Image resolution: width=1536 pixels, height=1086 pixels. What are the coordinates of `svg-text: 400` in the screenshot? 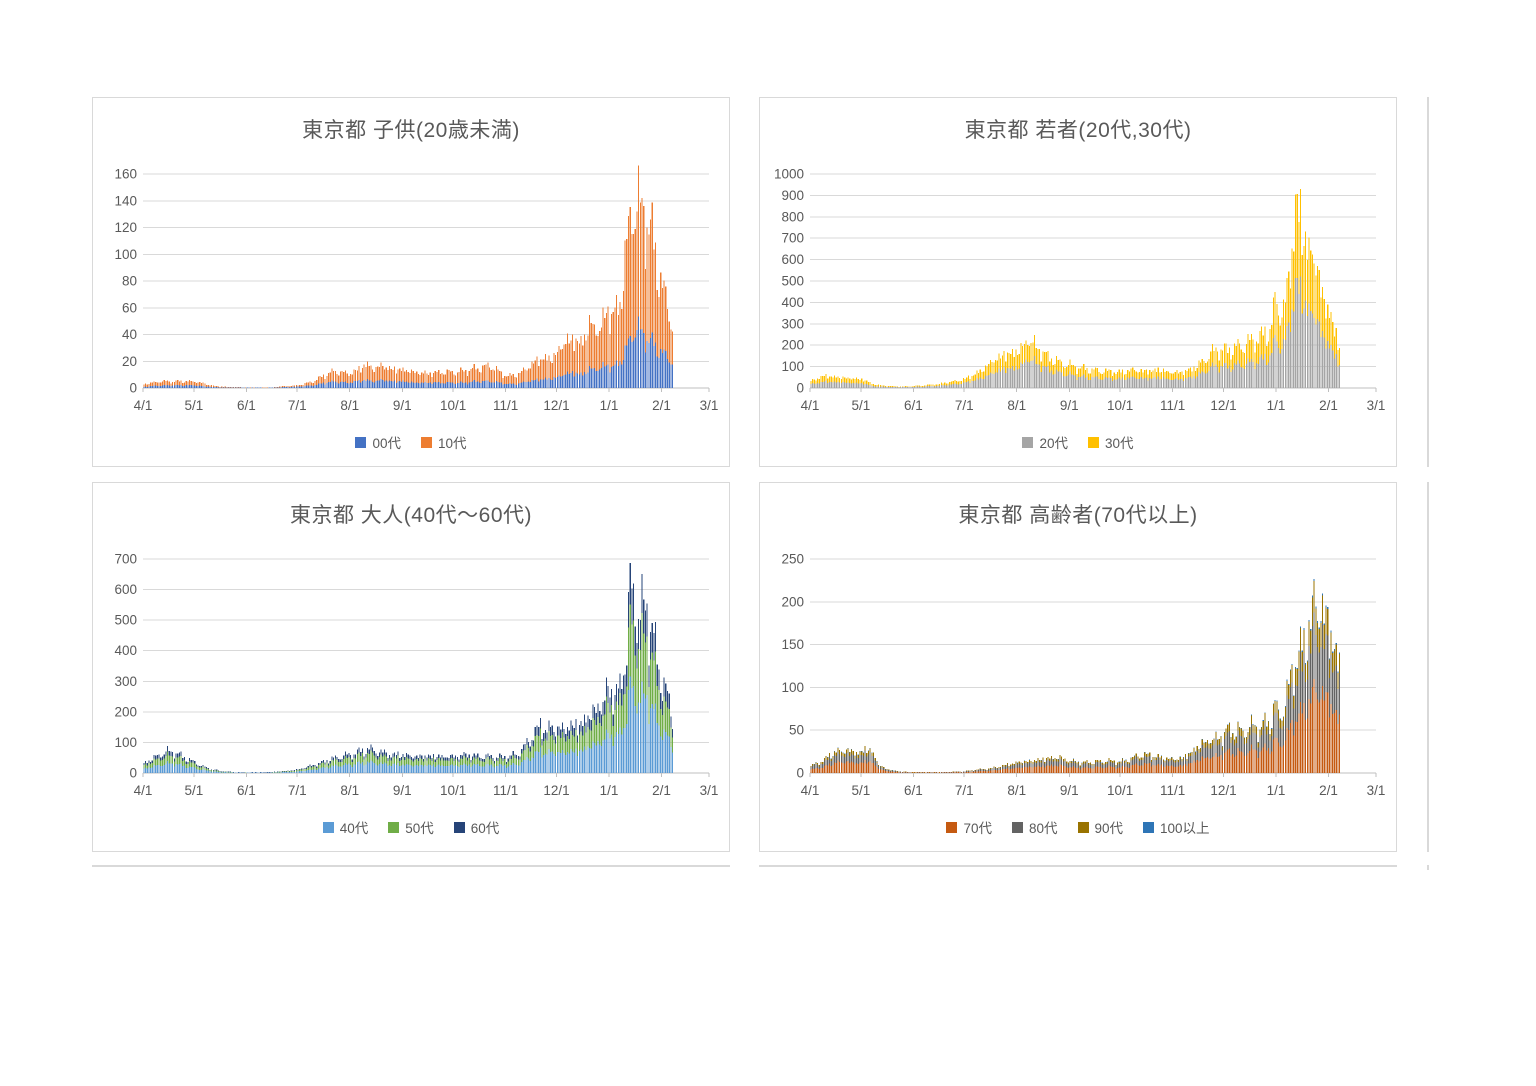 It's located at (125, 650).